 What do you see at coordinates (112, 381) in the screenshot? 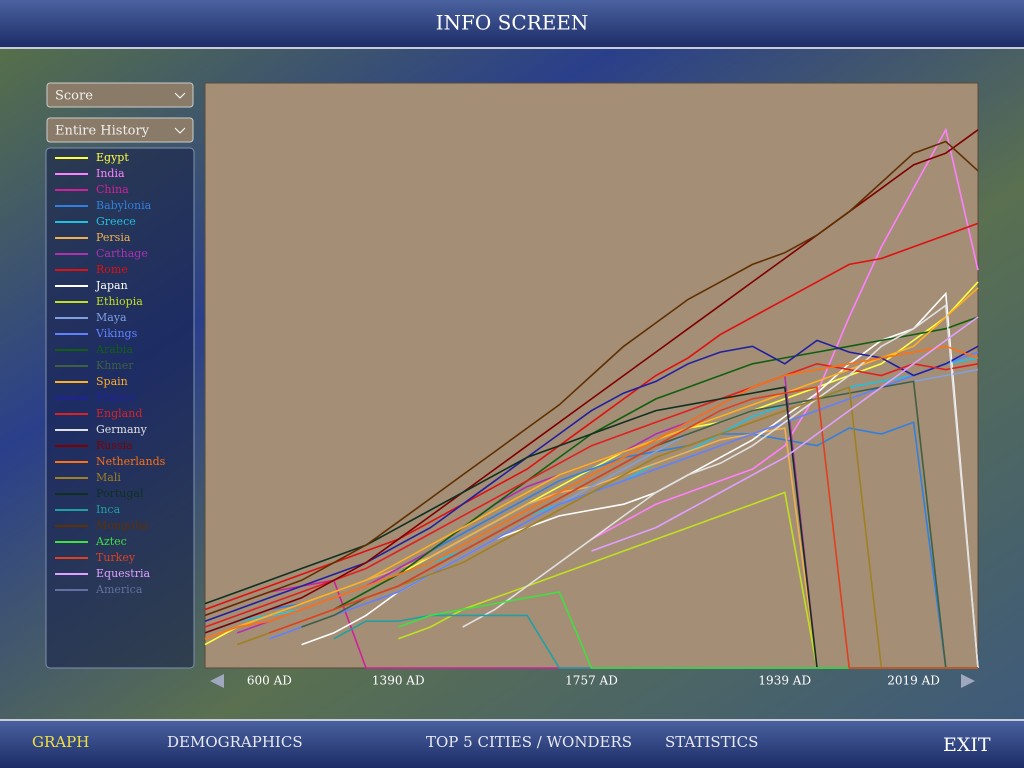
I see `legend-label: Spain` at bounding box center [112, 381].